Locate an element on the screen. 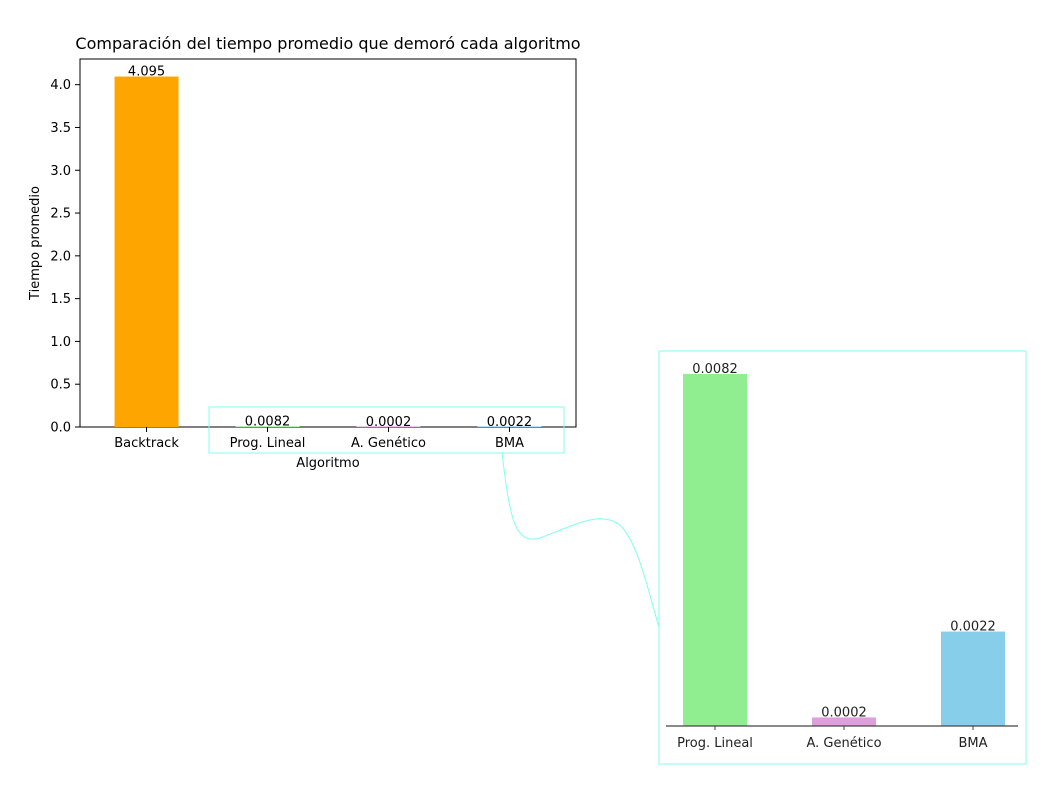  inset-bar-value-label: 0.0002 is located at coordinates (844, 712).